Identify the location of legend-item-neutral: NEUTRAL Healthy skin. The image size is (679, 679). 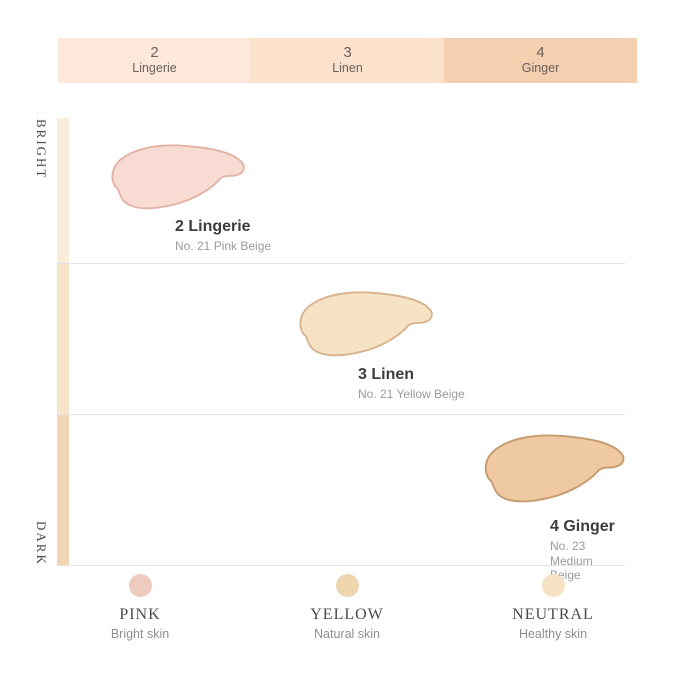
(553, 607).